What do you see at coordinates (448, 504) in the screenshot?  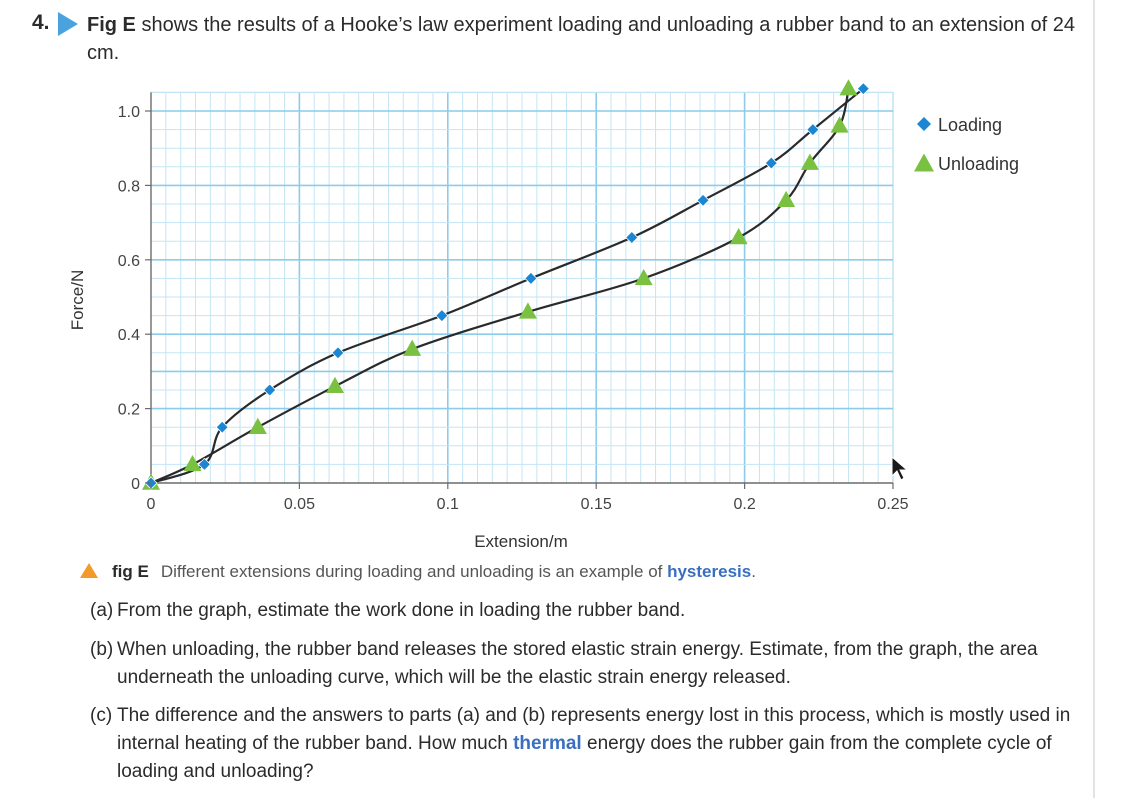 I see `x-tick-label: 0.1` at bounding box center [448, 504].